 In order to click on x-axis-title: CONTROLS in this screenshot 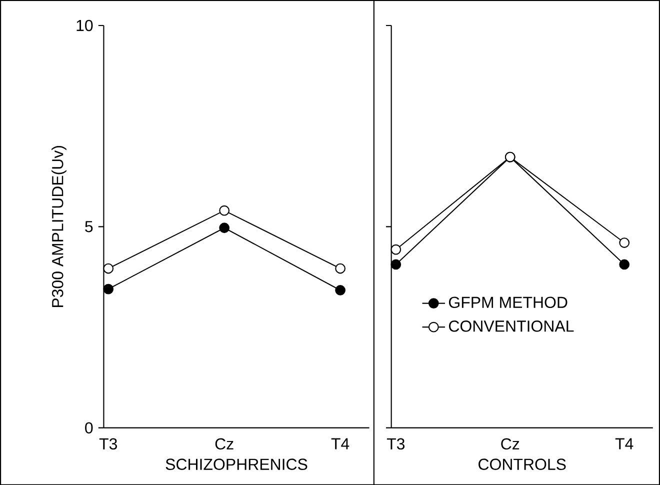, I will do `click(522, 464)`.